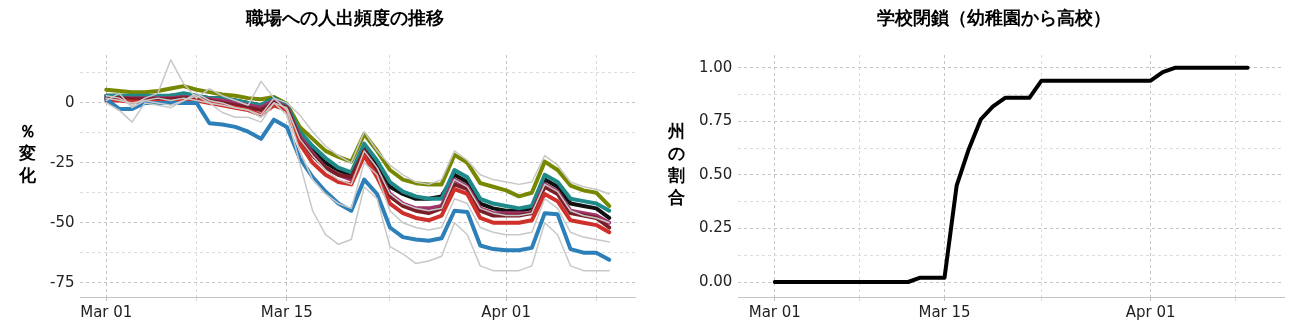 The width and height of the screenshot is (1298, 327). I want to click on y-tick-label: 0.00, so click(715, 280).